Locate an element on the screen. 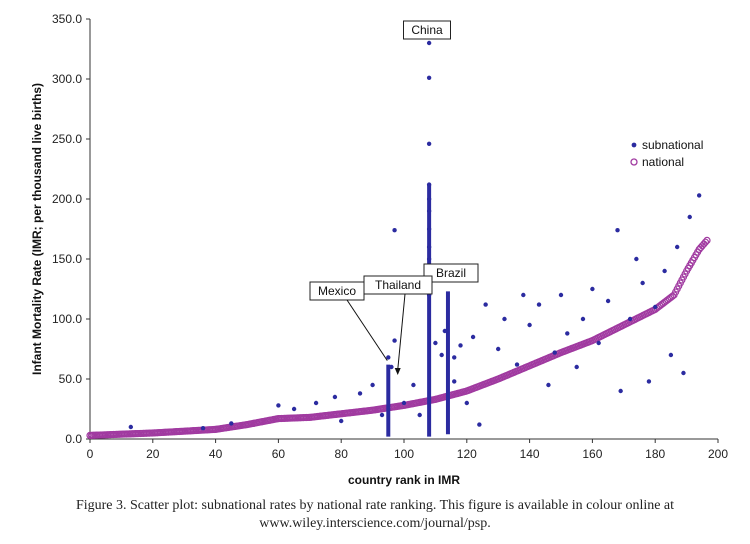 This screenshot has height=544, width=750. x-tick-label: 20 is located at coordinates (153, 454).